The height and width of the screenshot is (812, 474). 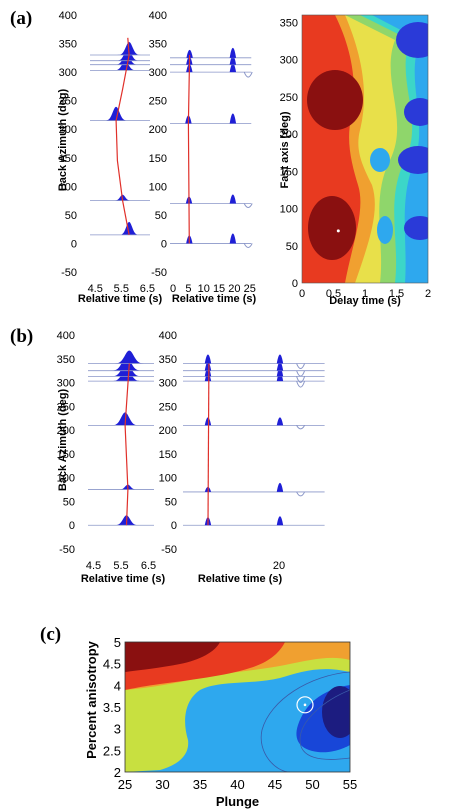 I want to click on minimum-marker, so click(x=338, y=231).